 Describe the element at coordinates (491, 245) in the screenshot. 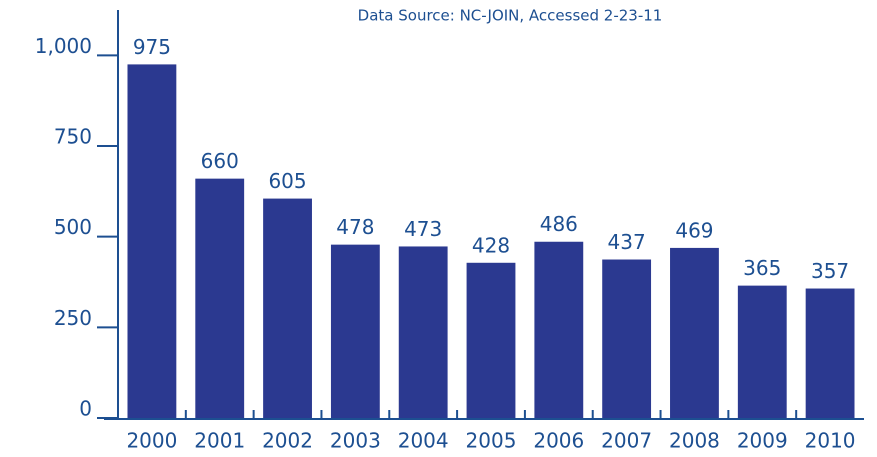

I see `value-label: 428` at that location.